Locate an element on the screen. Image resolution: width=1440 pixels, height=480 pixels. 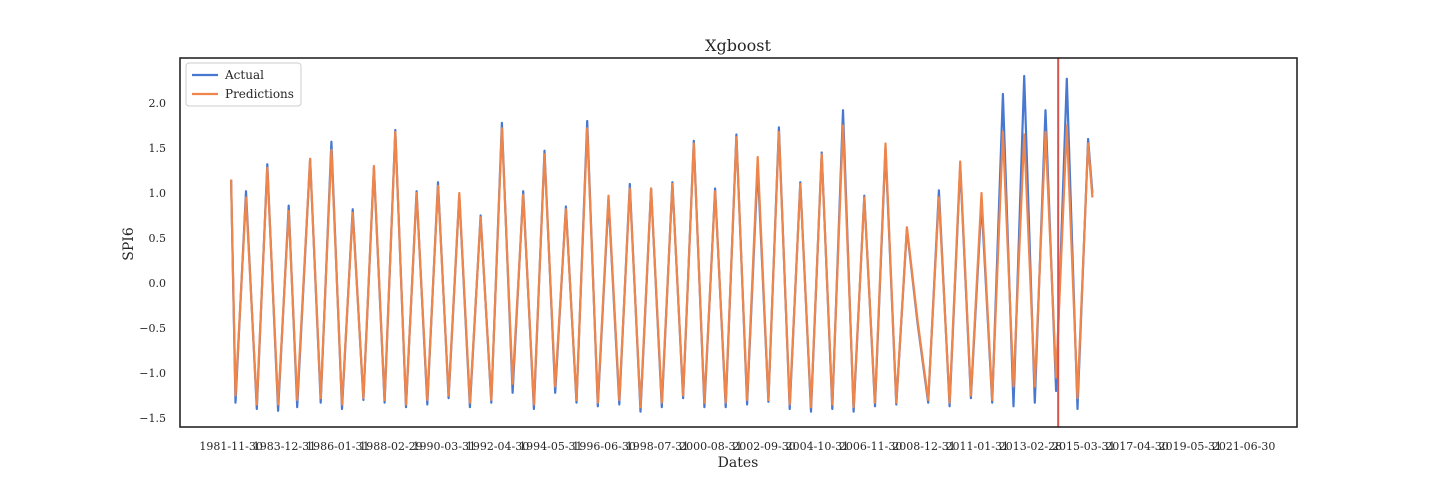
x-axis-title: Dates is located at coordinates (738, 463).